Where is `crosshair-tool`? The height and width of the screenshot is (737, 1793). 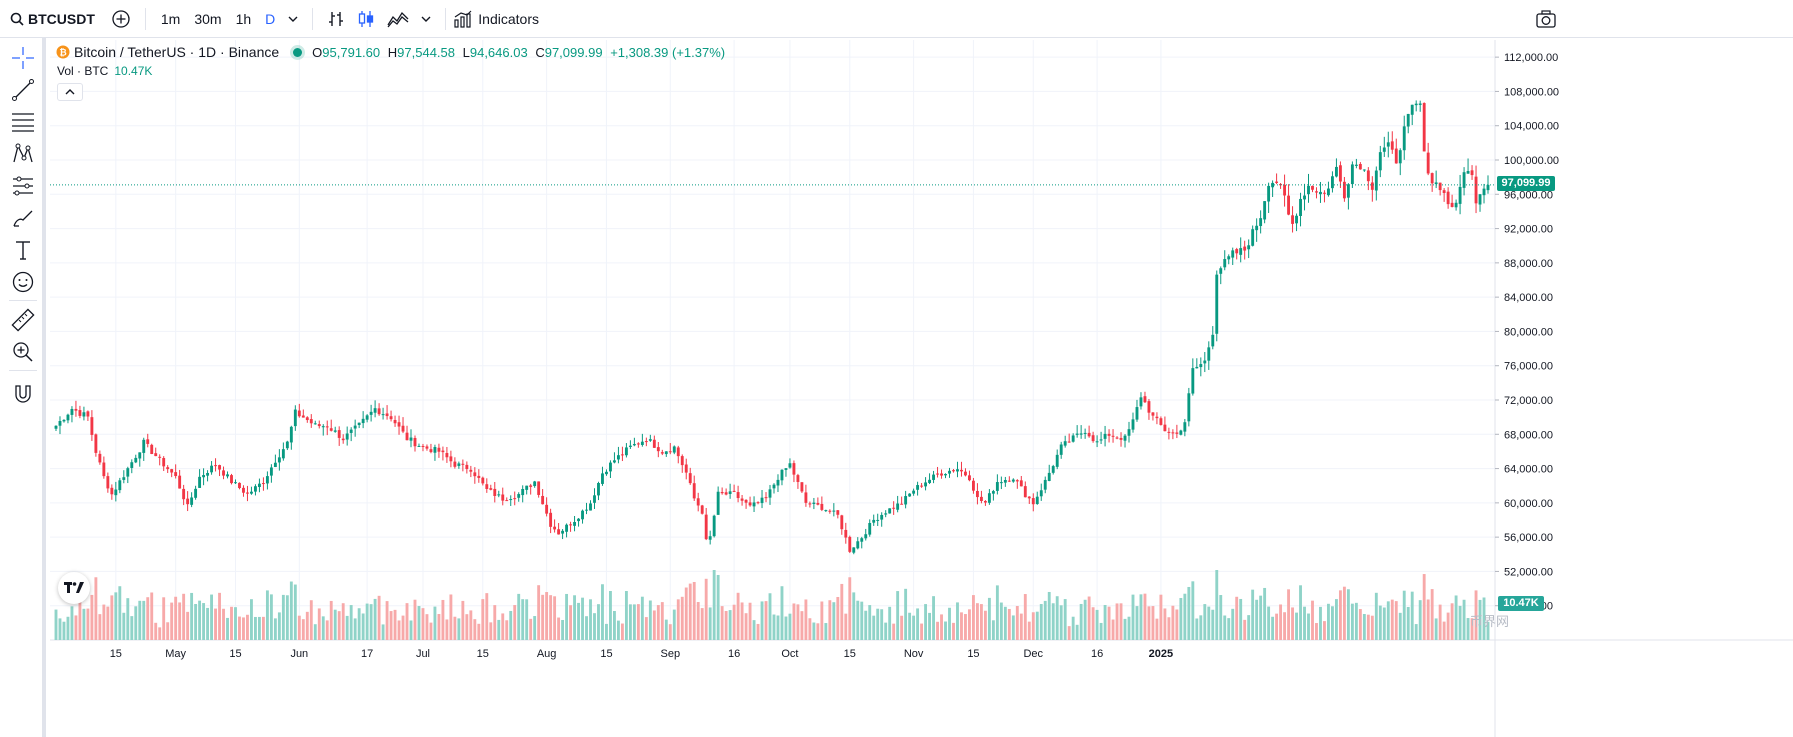 crosshair-tool is located at coordinates (23, 58).